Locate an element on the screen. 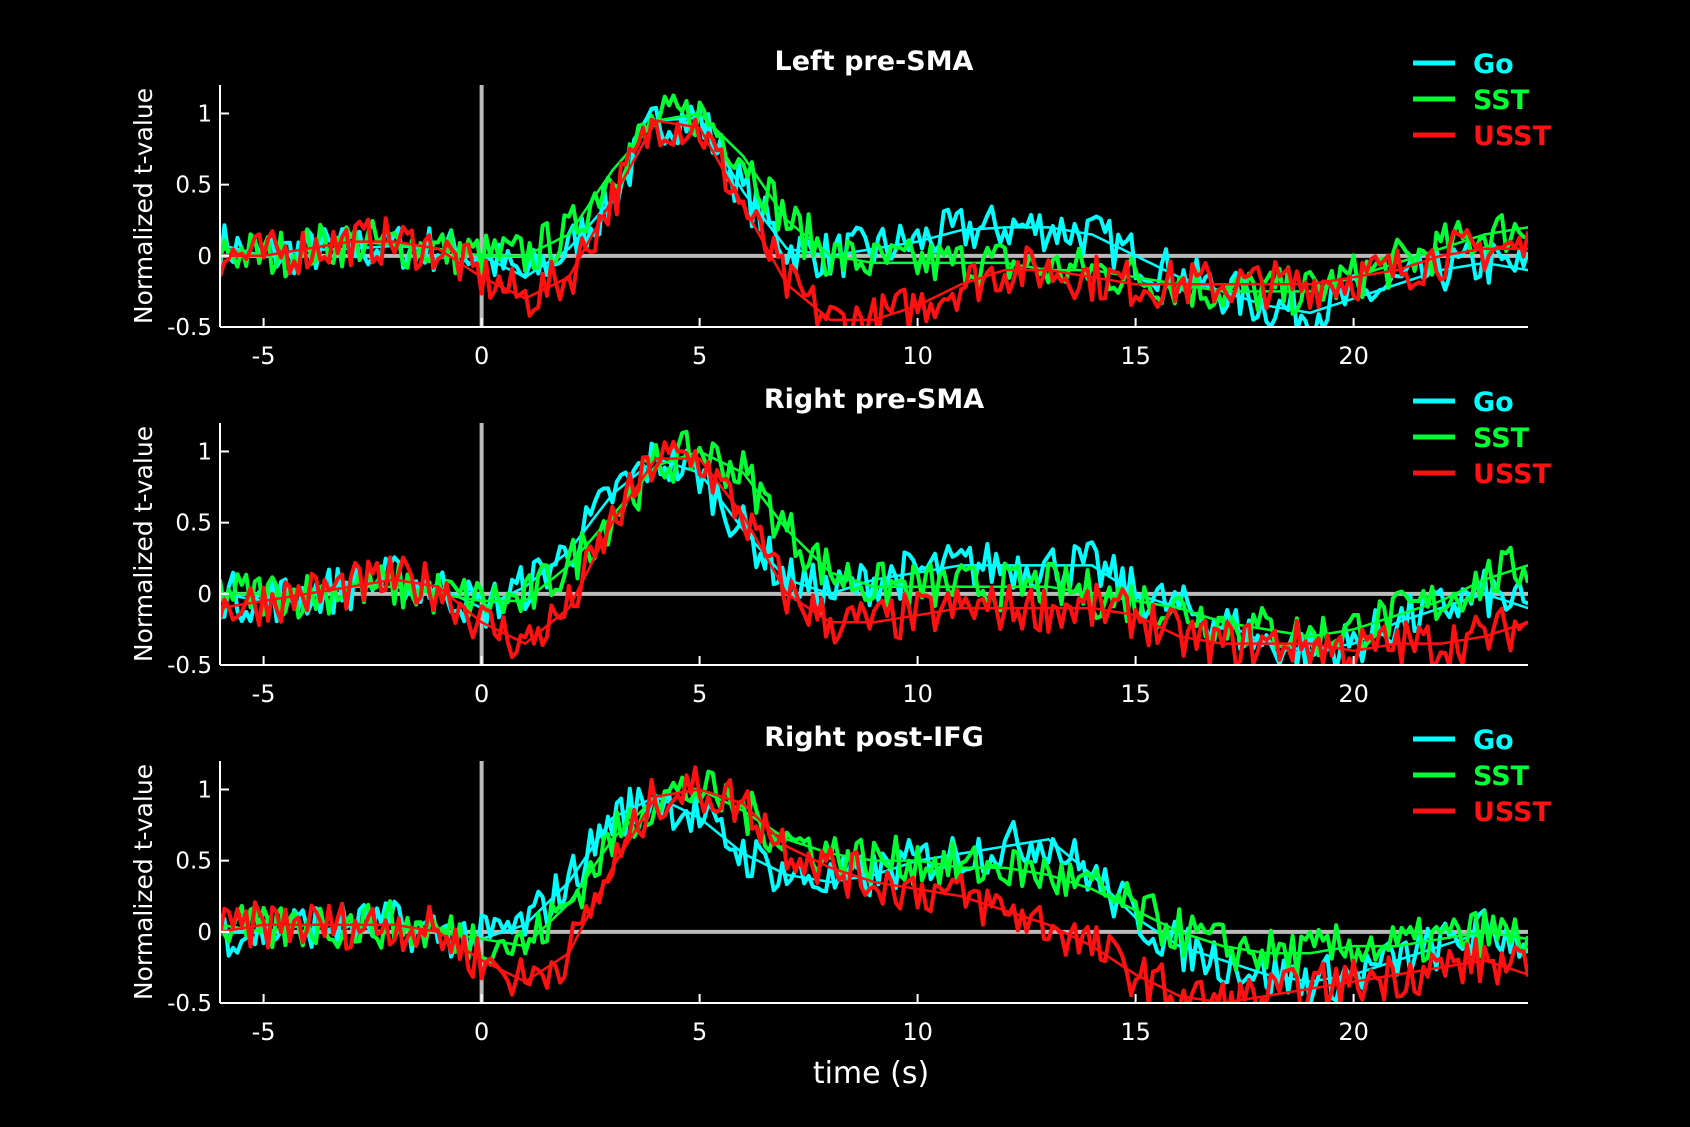 This screenshot has width=1690, height=1127. y-tick-label: 0.5 is located at coordinates (193, 862).